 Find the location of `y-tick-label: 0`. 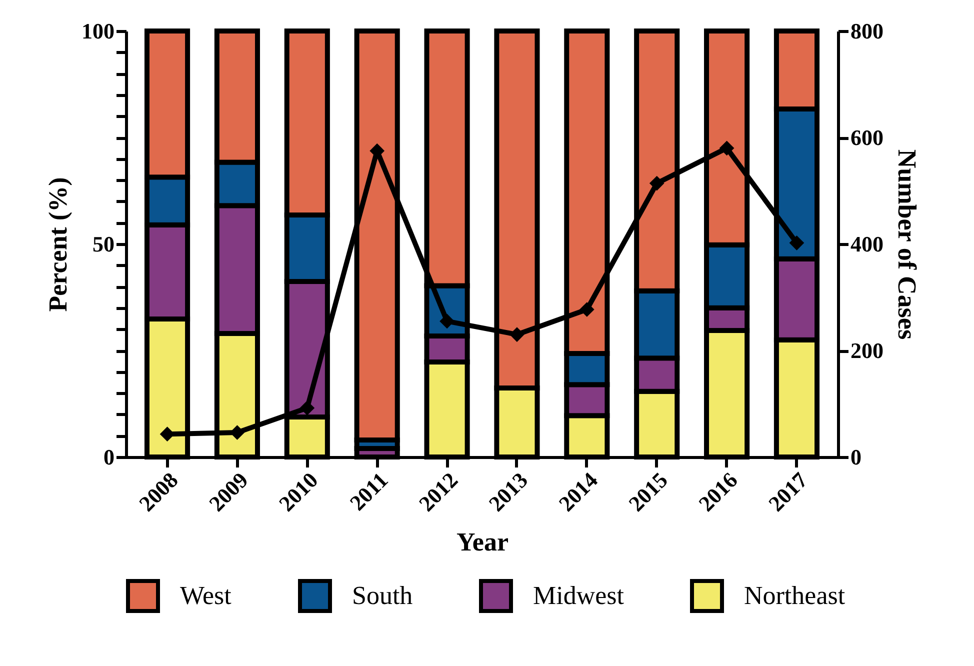

y-tick-label: 0 is located at coordinates (109, 457).